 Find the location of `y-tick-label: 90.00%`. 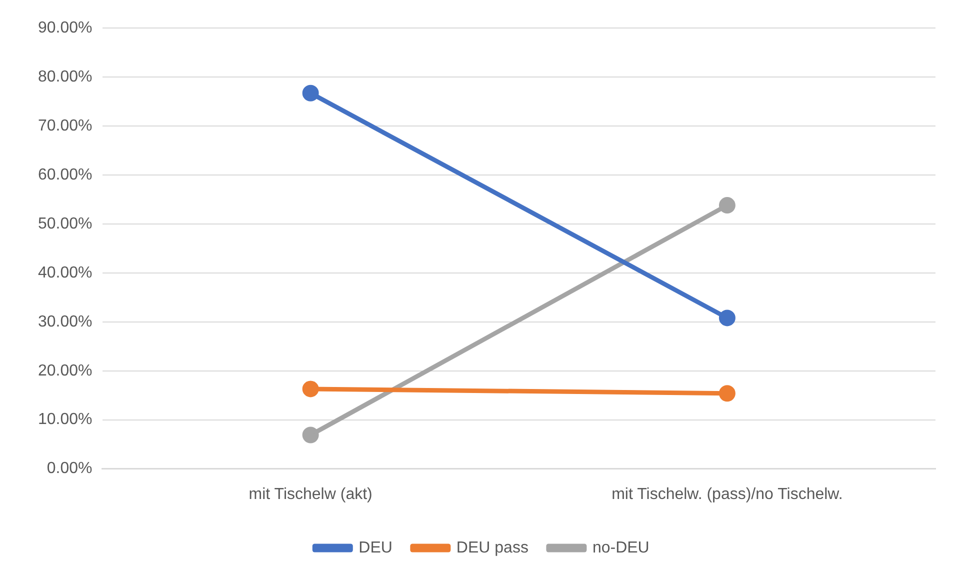

y-tick-label: 90.00% is located at coordinates (65, 27).